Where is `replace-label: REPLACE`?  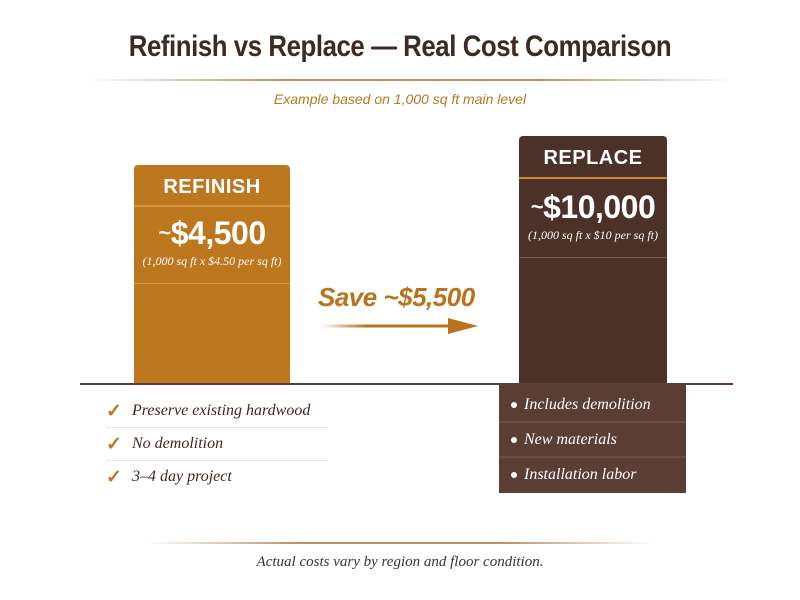
replace-label: REPLACE is located at coordinates (593, 158).